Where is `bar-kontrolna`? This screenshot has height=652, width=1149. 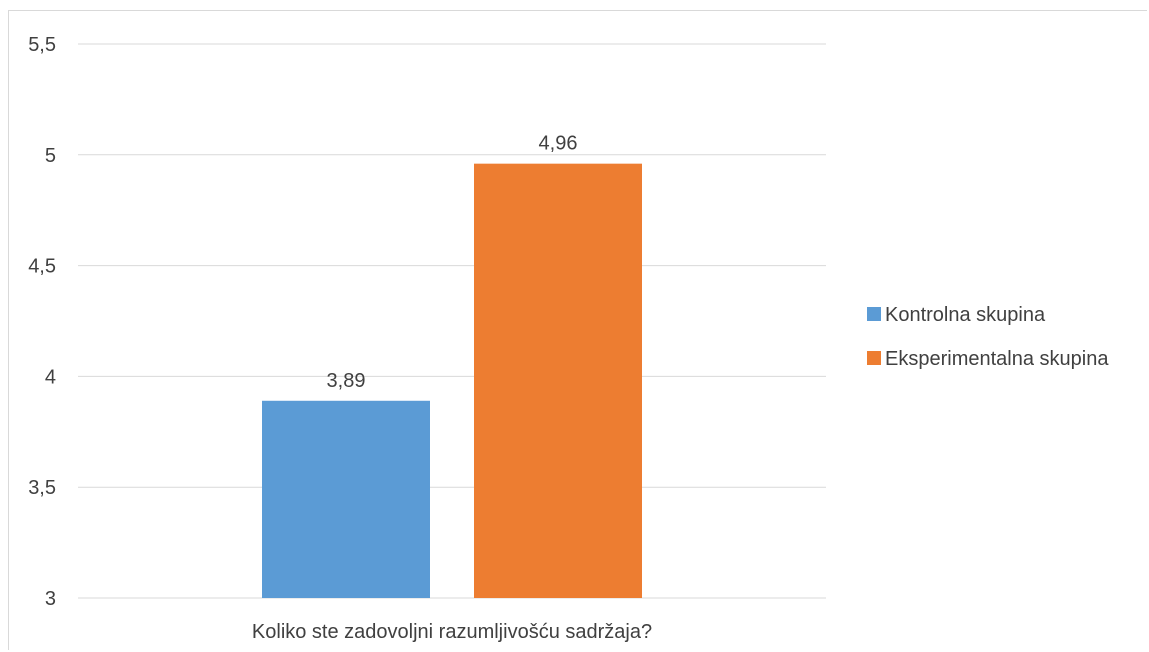 bar-kontrolna is located at coordinates (346, 499).